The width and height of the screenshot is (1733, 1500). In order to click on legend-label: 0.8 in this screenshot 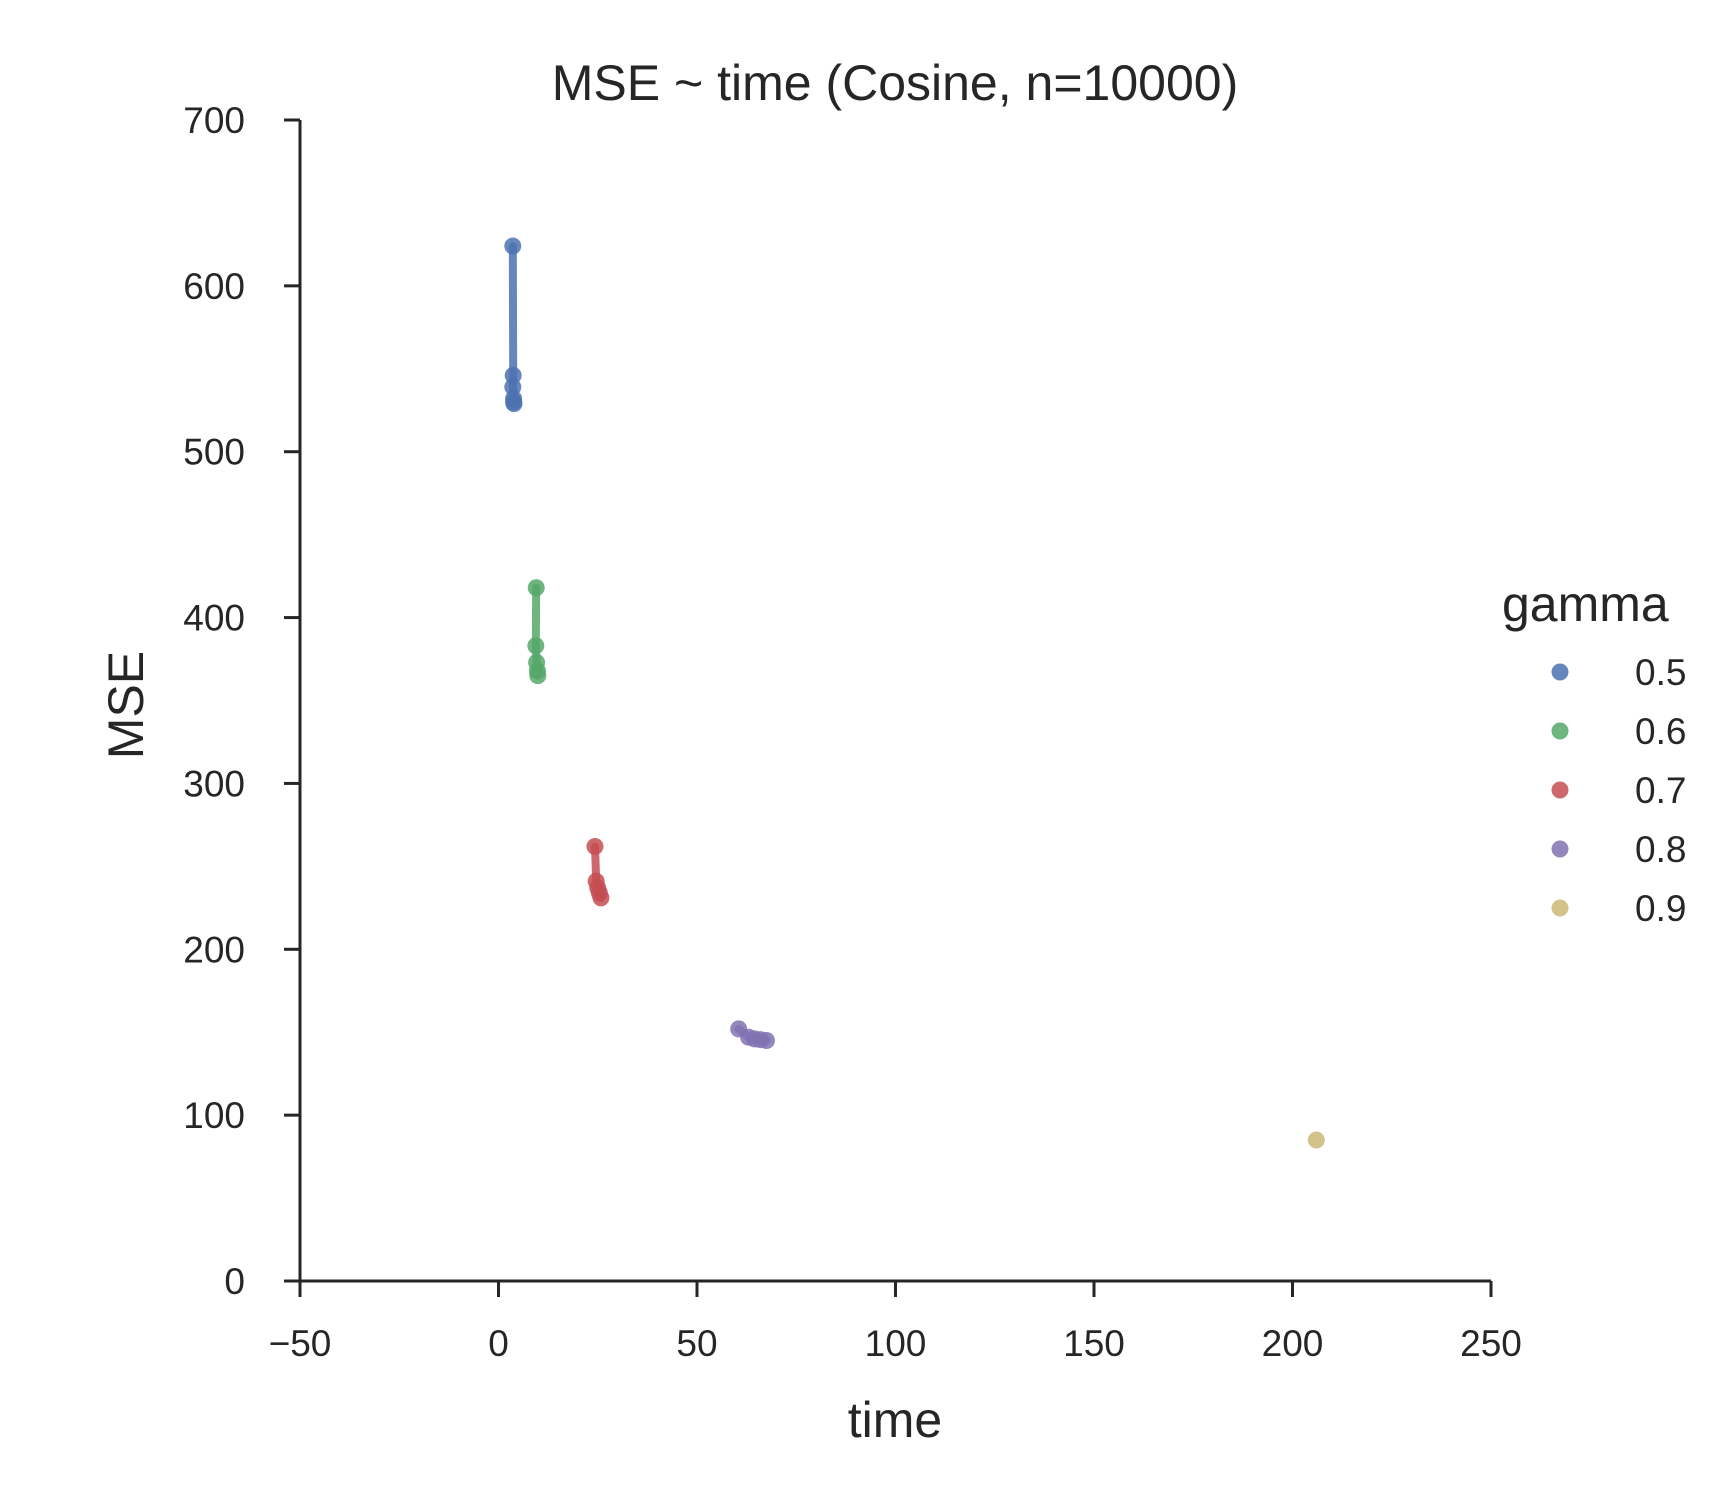, I will do `click(1660, 849)`.